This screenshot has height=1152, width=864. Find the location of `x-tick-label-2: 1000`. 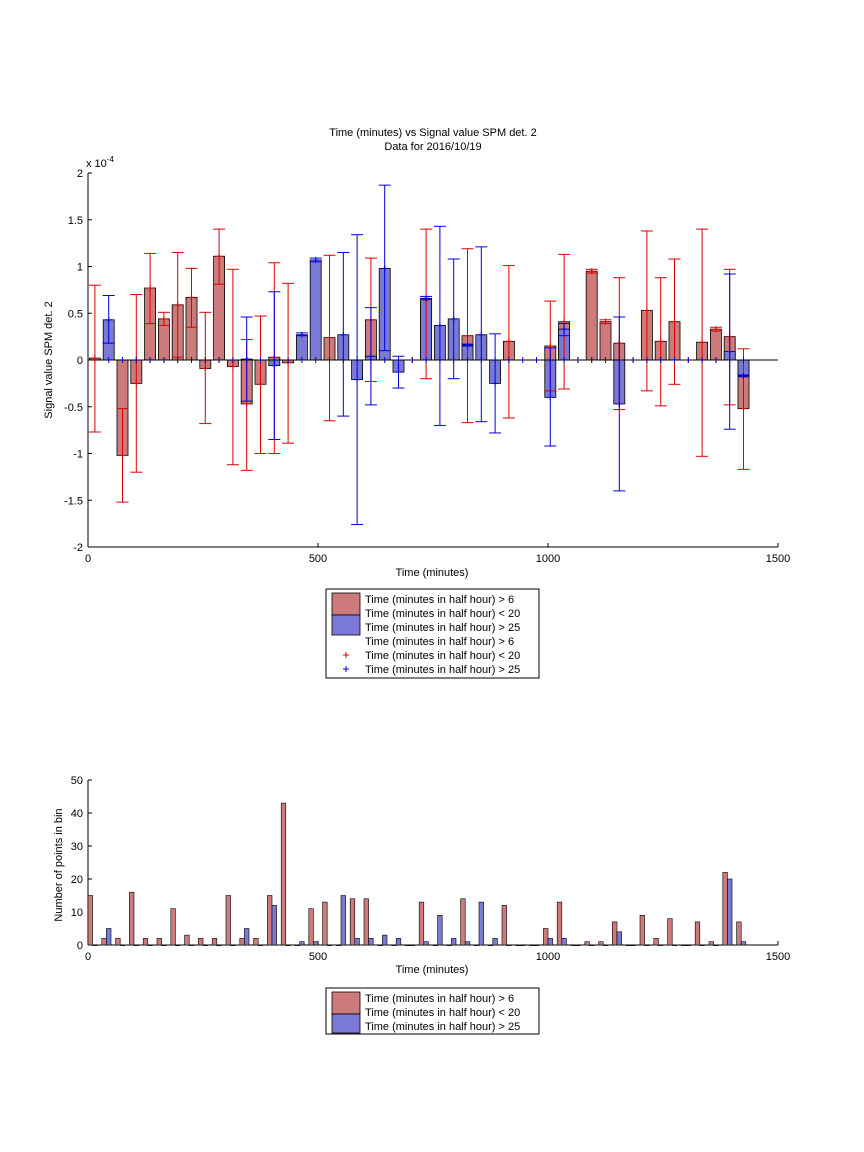

x-tick-label-2: 1000 is located at coordinates (548, 957).